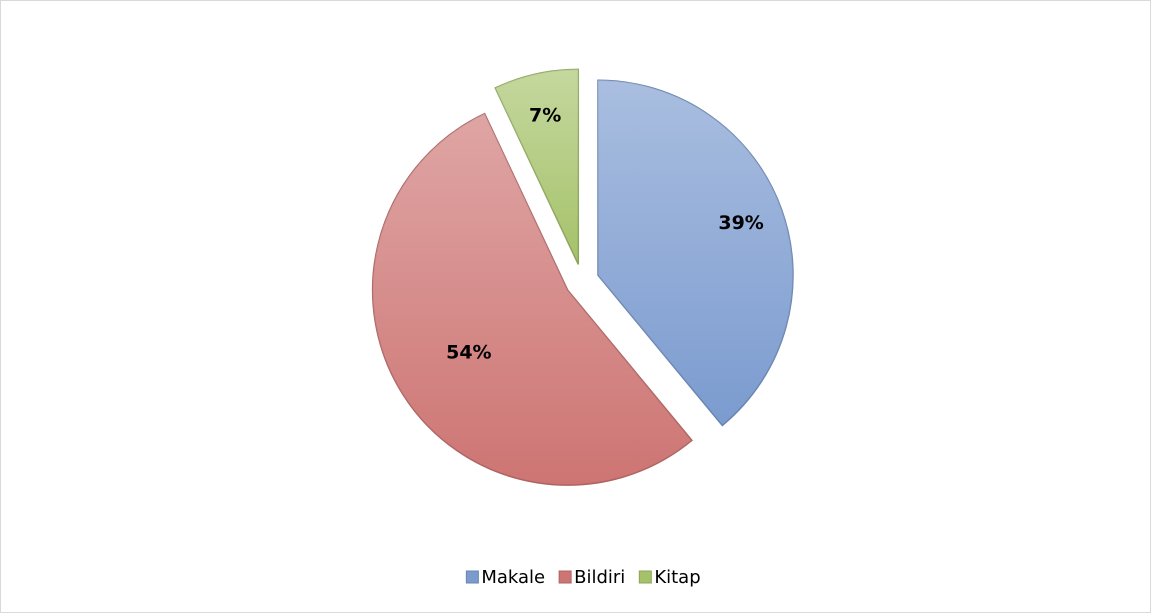 This screenshot has width=1151, height=613. Describe the element at coordinates (599, 577) in the screenshot. I see `legend-label: Bildiri` at that location.